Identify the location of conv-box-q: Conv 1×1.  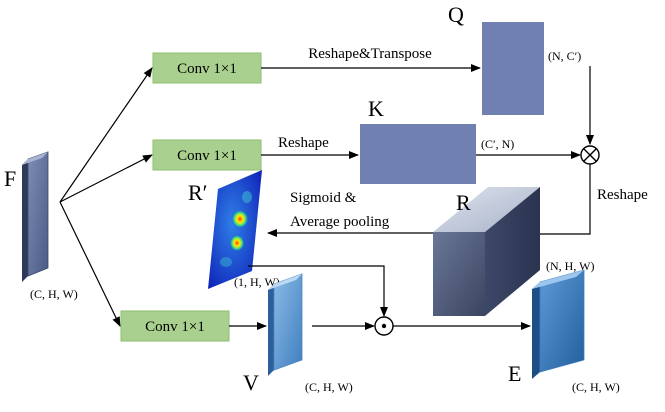
(207, 68).